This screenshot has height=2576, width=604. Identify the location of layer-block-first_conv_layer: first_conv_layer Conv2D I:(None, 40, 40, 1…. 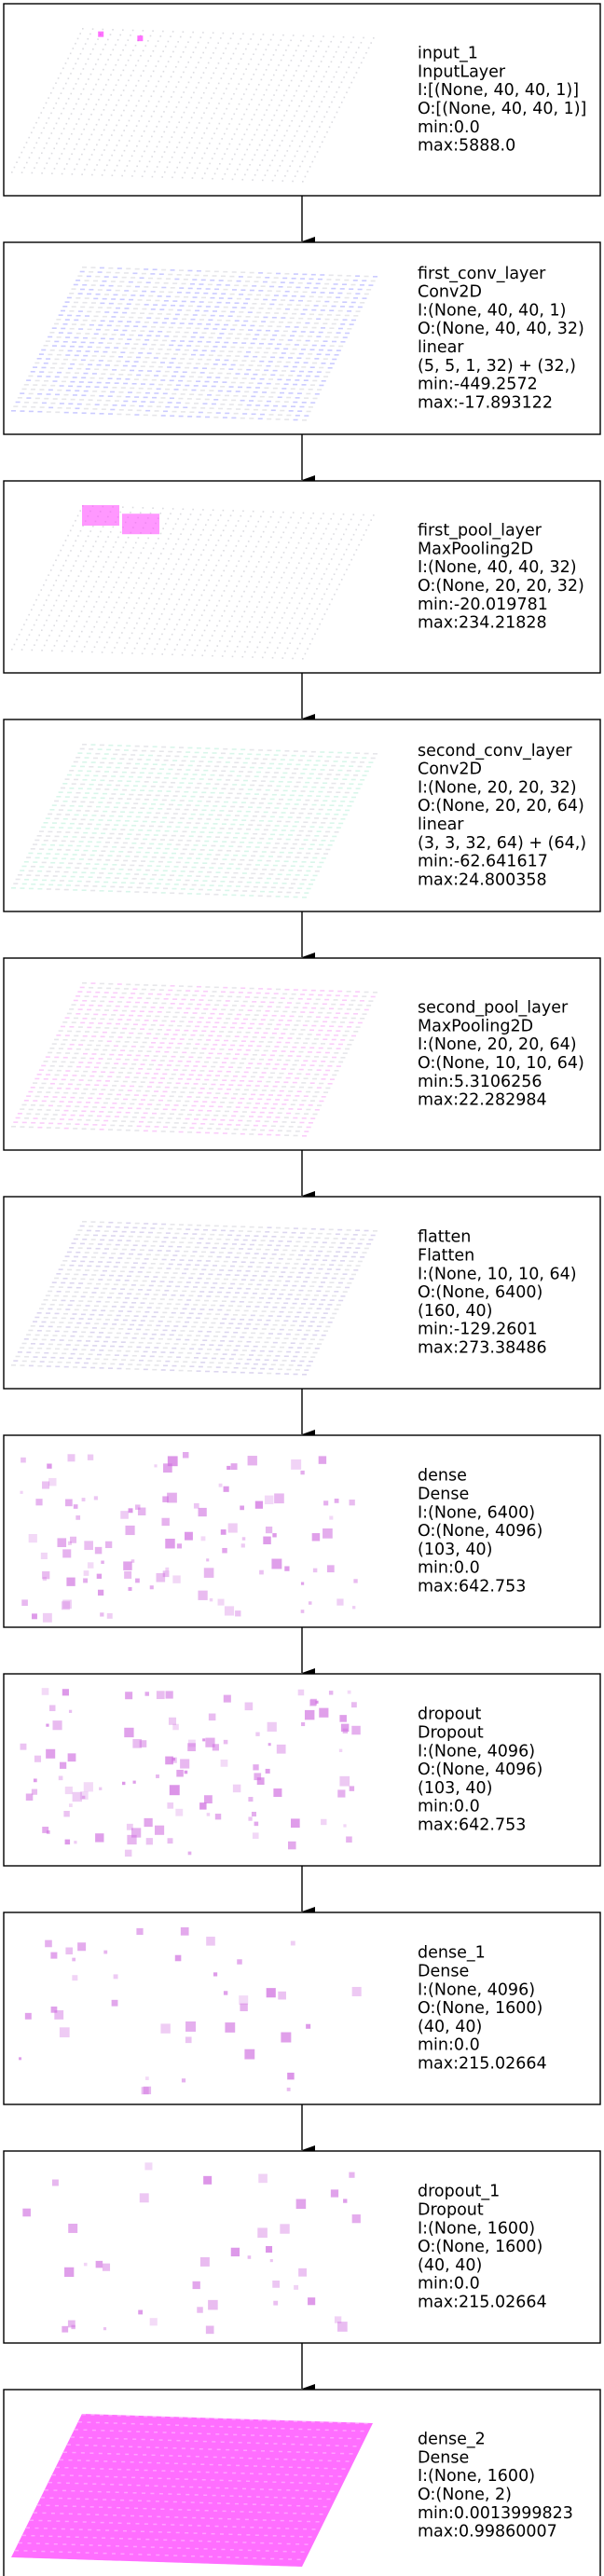
(302, 363).